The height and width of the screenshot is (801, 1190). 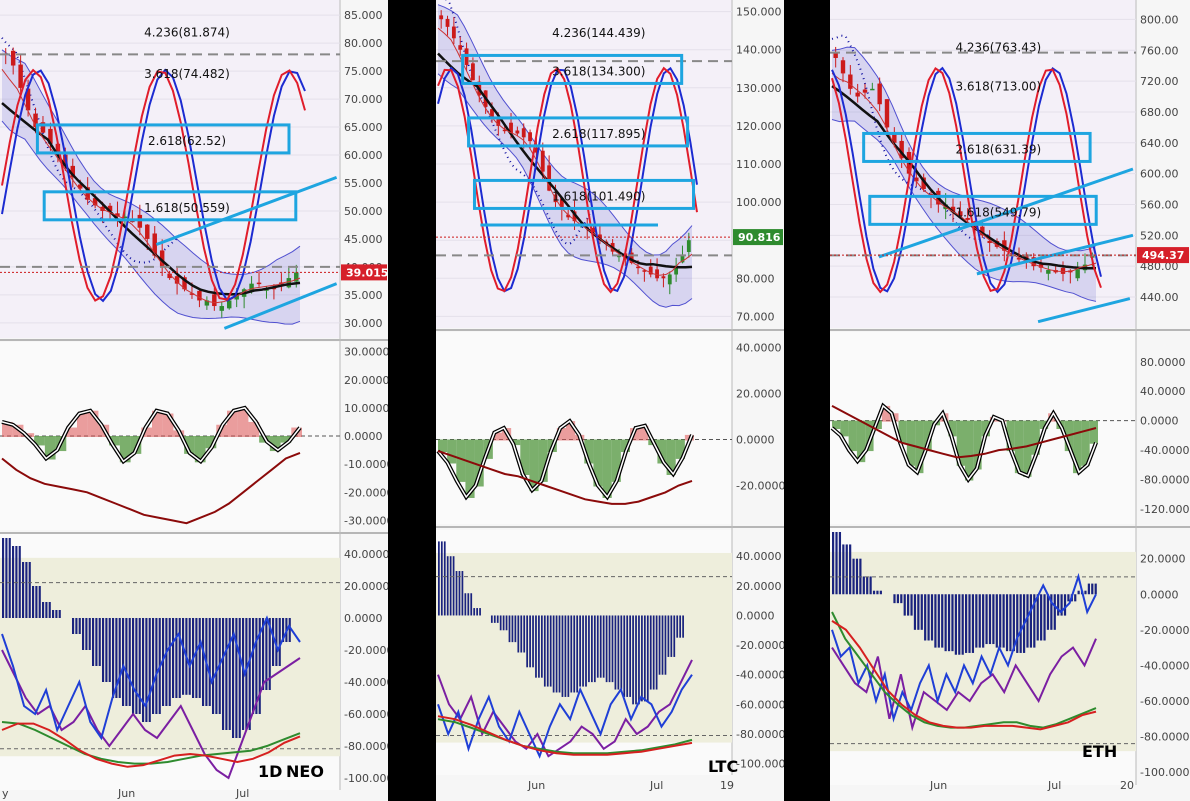 What do you see at coordinates (366, 408) in the screenshot?
I see `oscillator-tick-label: 10.0000` at bounding box center [366, 408].